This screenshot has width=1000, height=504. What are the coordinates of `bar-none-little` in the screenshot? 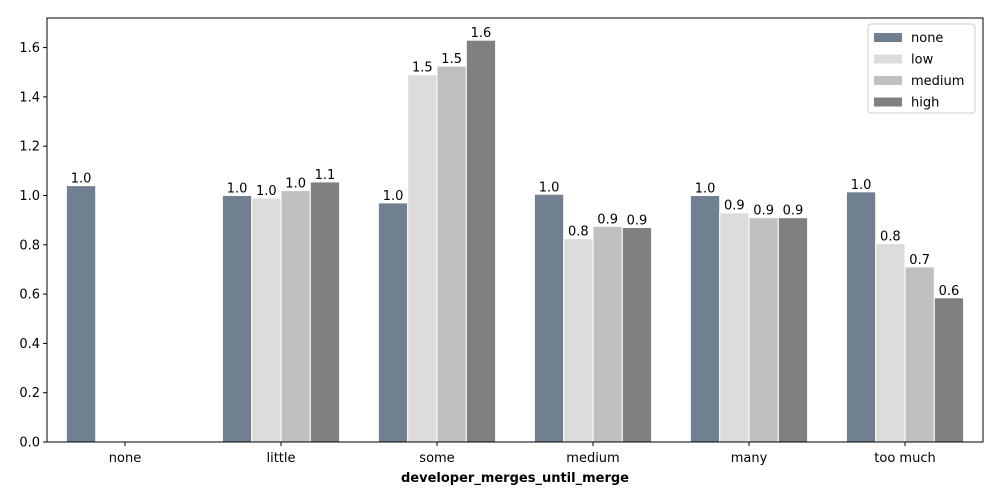 It's located at (237, 318).